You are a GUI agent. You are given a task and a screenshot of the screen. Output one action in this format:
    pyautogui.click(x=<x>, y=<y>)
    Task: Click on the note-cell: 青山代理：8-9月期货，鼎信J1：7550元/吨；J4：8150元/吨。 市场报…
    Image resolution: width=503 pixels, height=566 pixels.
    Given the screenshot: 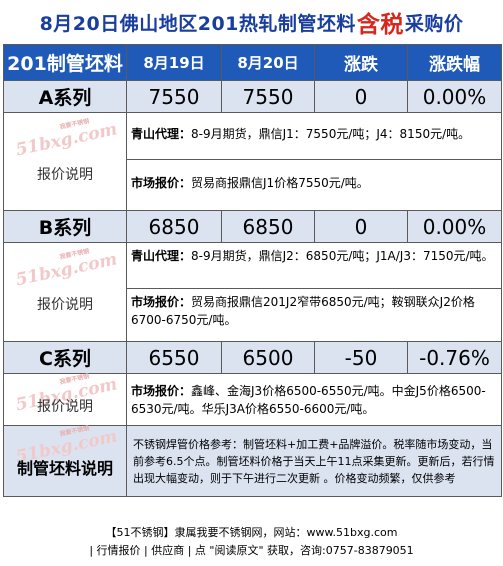 What is the action you would take?
    pyautogui.click(x=314, y=161)
    